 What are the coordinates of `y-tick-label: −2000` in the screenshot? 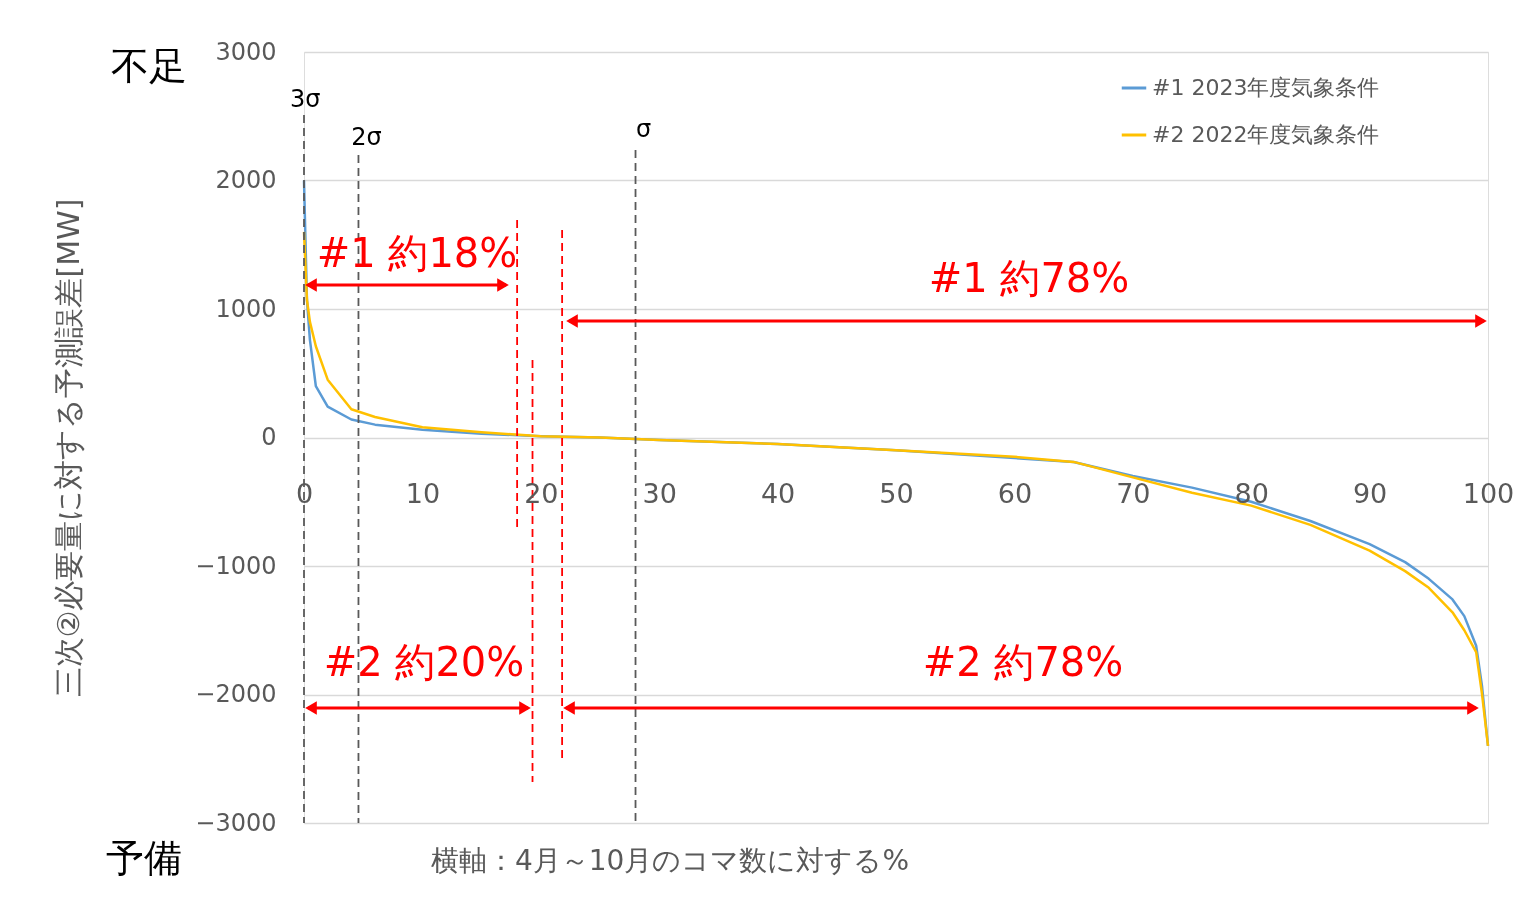 It's located at (236, 694).